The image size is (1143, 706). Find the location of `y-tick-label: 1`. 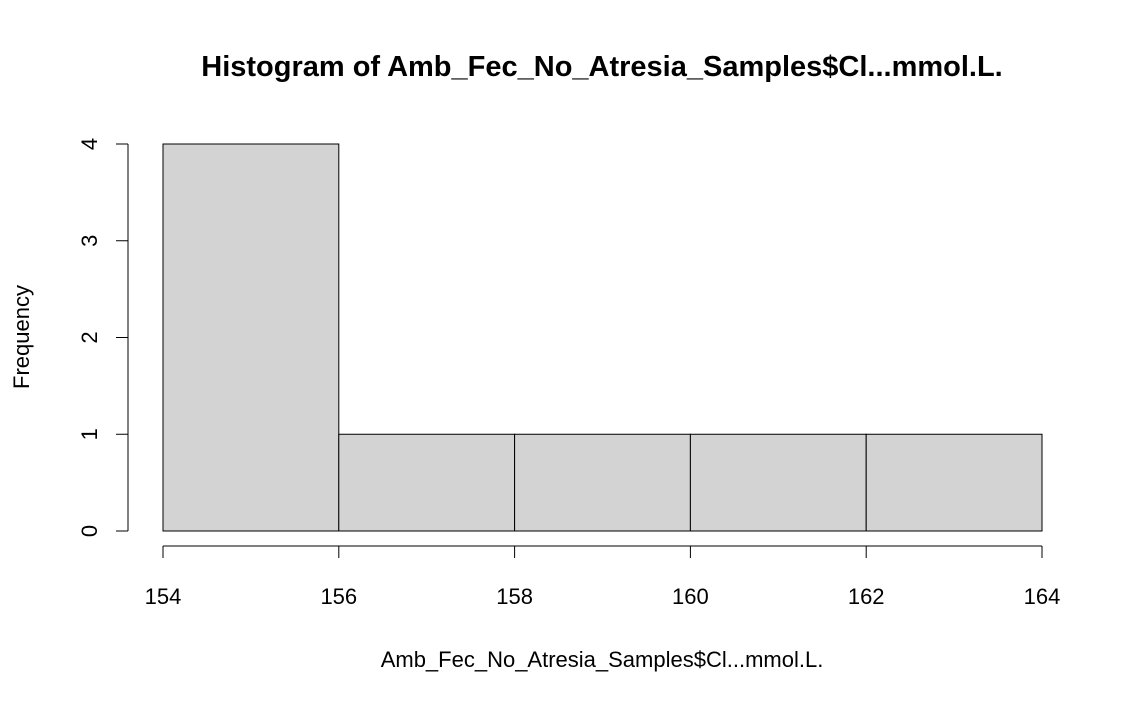

y-tick-label: 1 is located at coordinates (89, 434).